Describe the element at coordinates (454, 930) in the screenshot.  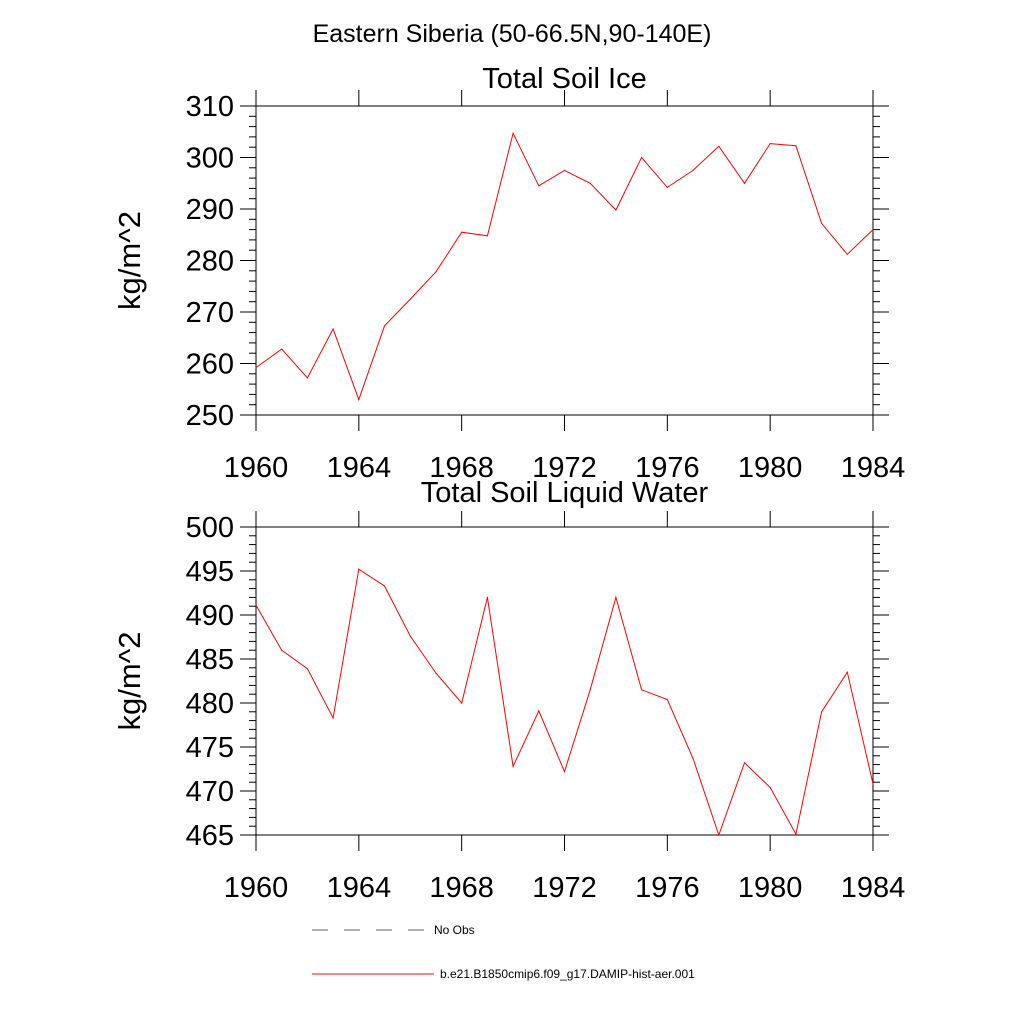
I see `legend-label-no-obs: No Obs` at that location.